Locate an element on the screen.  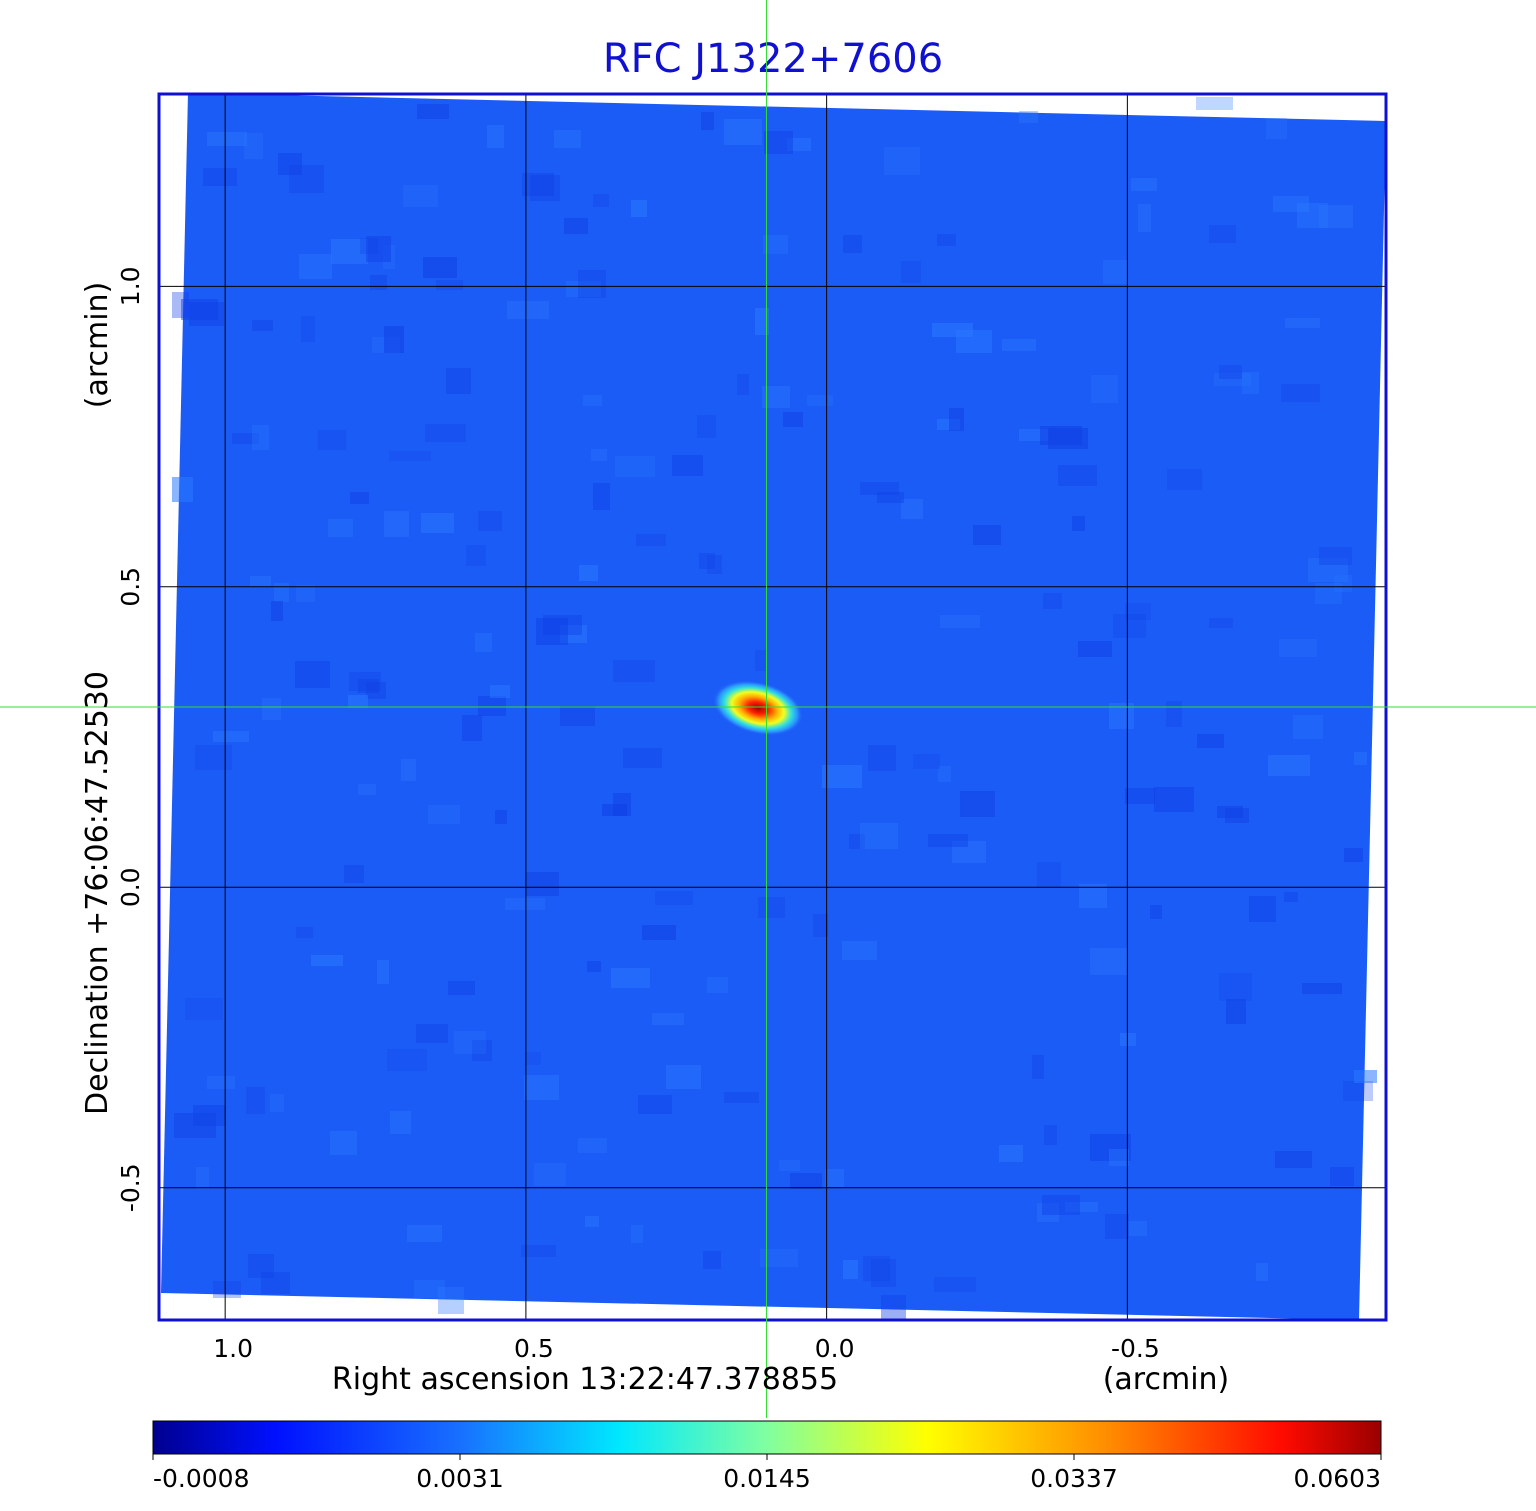
y-tick-label: 0.5 is located at coordinates (130, 587).